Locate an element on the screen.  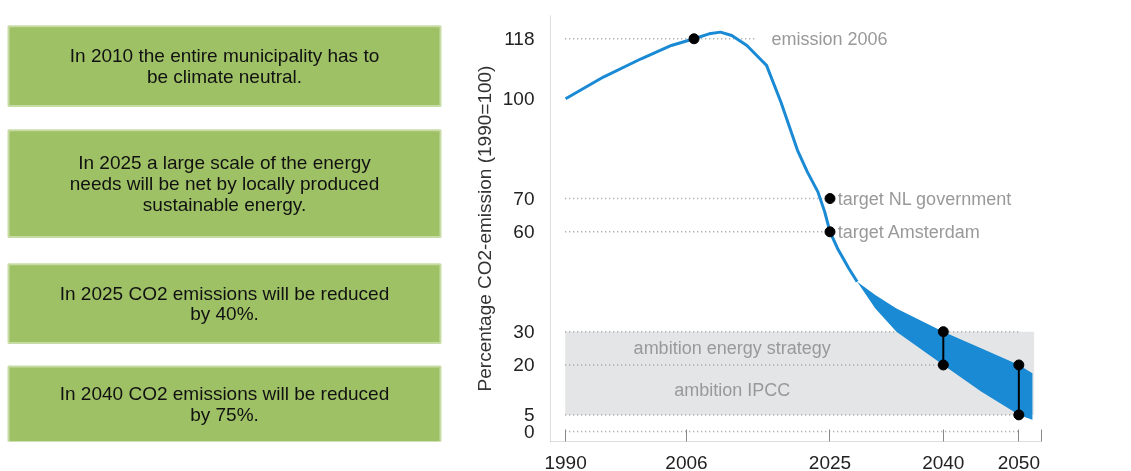
y-tick-label: 60 is located at coordinates (524, 232).